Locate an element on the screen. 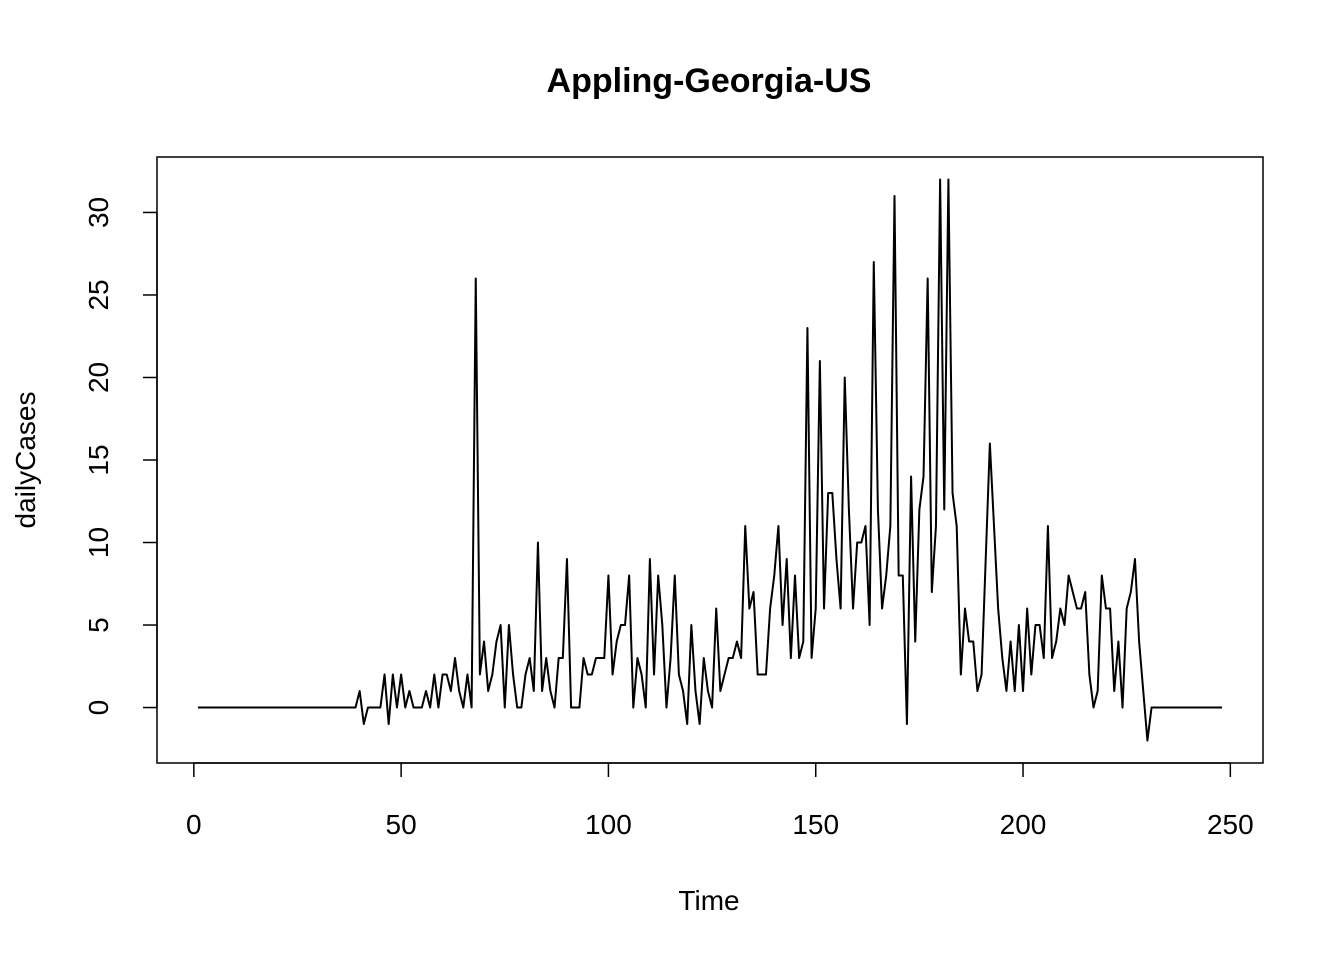  y-tick-label: 30 is located at coordinates (98, 212).